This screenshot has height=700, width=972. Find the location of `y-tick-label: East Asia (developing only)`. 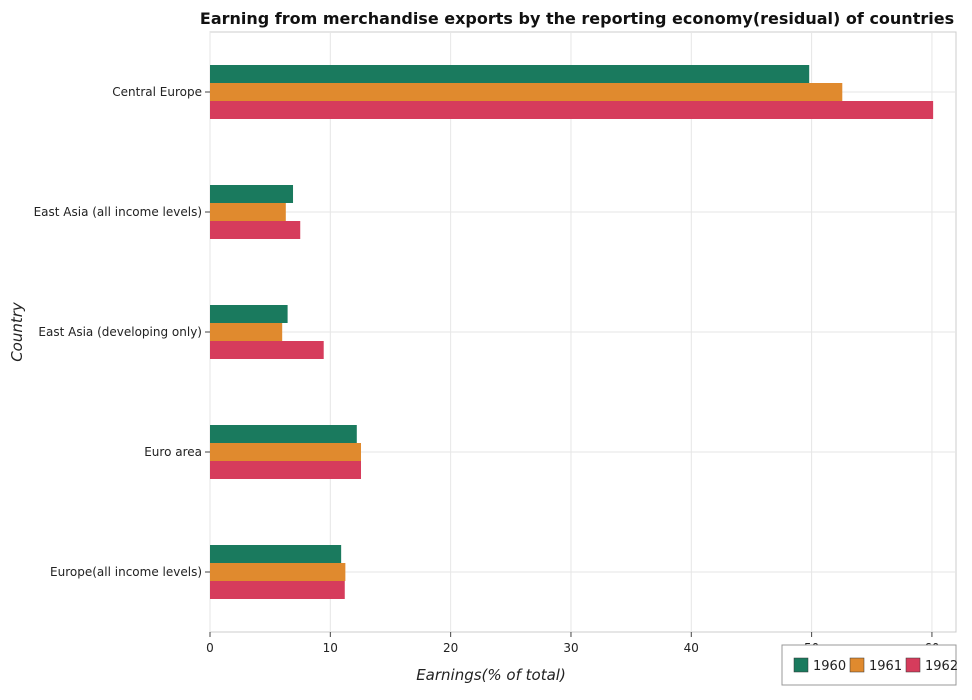

y-tick-label: East Asia (developing only) is located at coordinates (120, 332).